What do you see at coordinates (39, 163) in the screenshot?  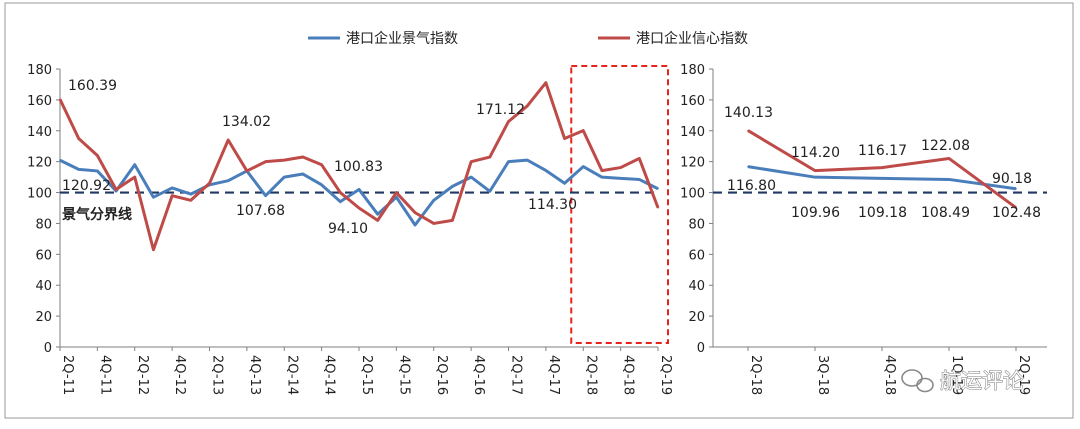 I see `y-tick-label-left: 120` at bounding box center [39, 163].